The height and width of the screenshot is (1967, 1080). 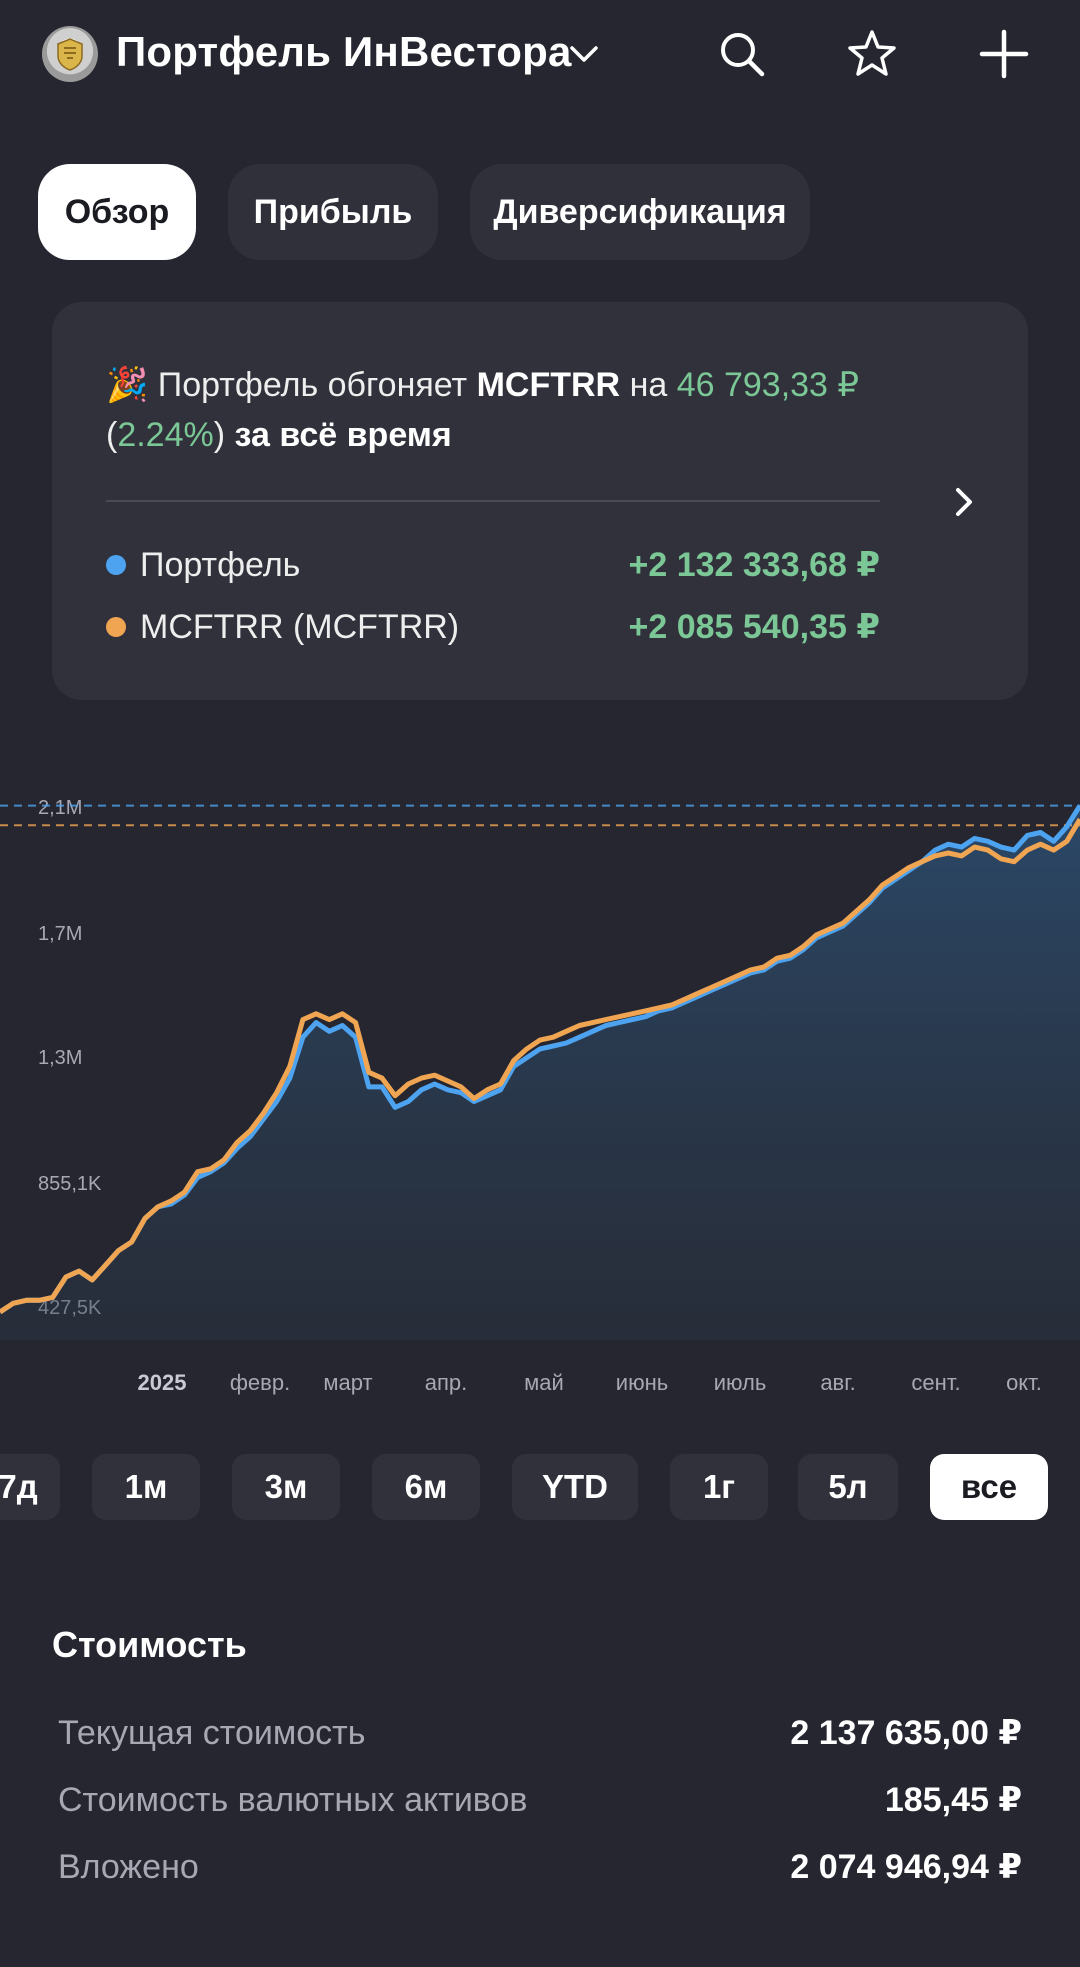 I want to click on legend-row-benchmark: MCFTRR (MCFTRR) +2 085 540,35 ₽, so click(x=493, y=627).